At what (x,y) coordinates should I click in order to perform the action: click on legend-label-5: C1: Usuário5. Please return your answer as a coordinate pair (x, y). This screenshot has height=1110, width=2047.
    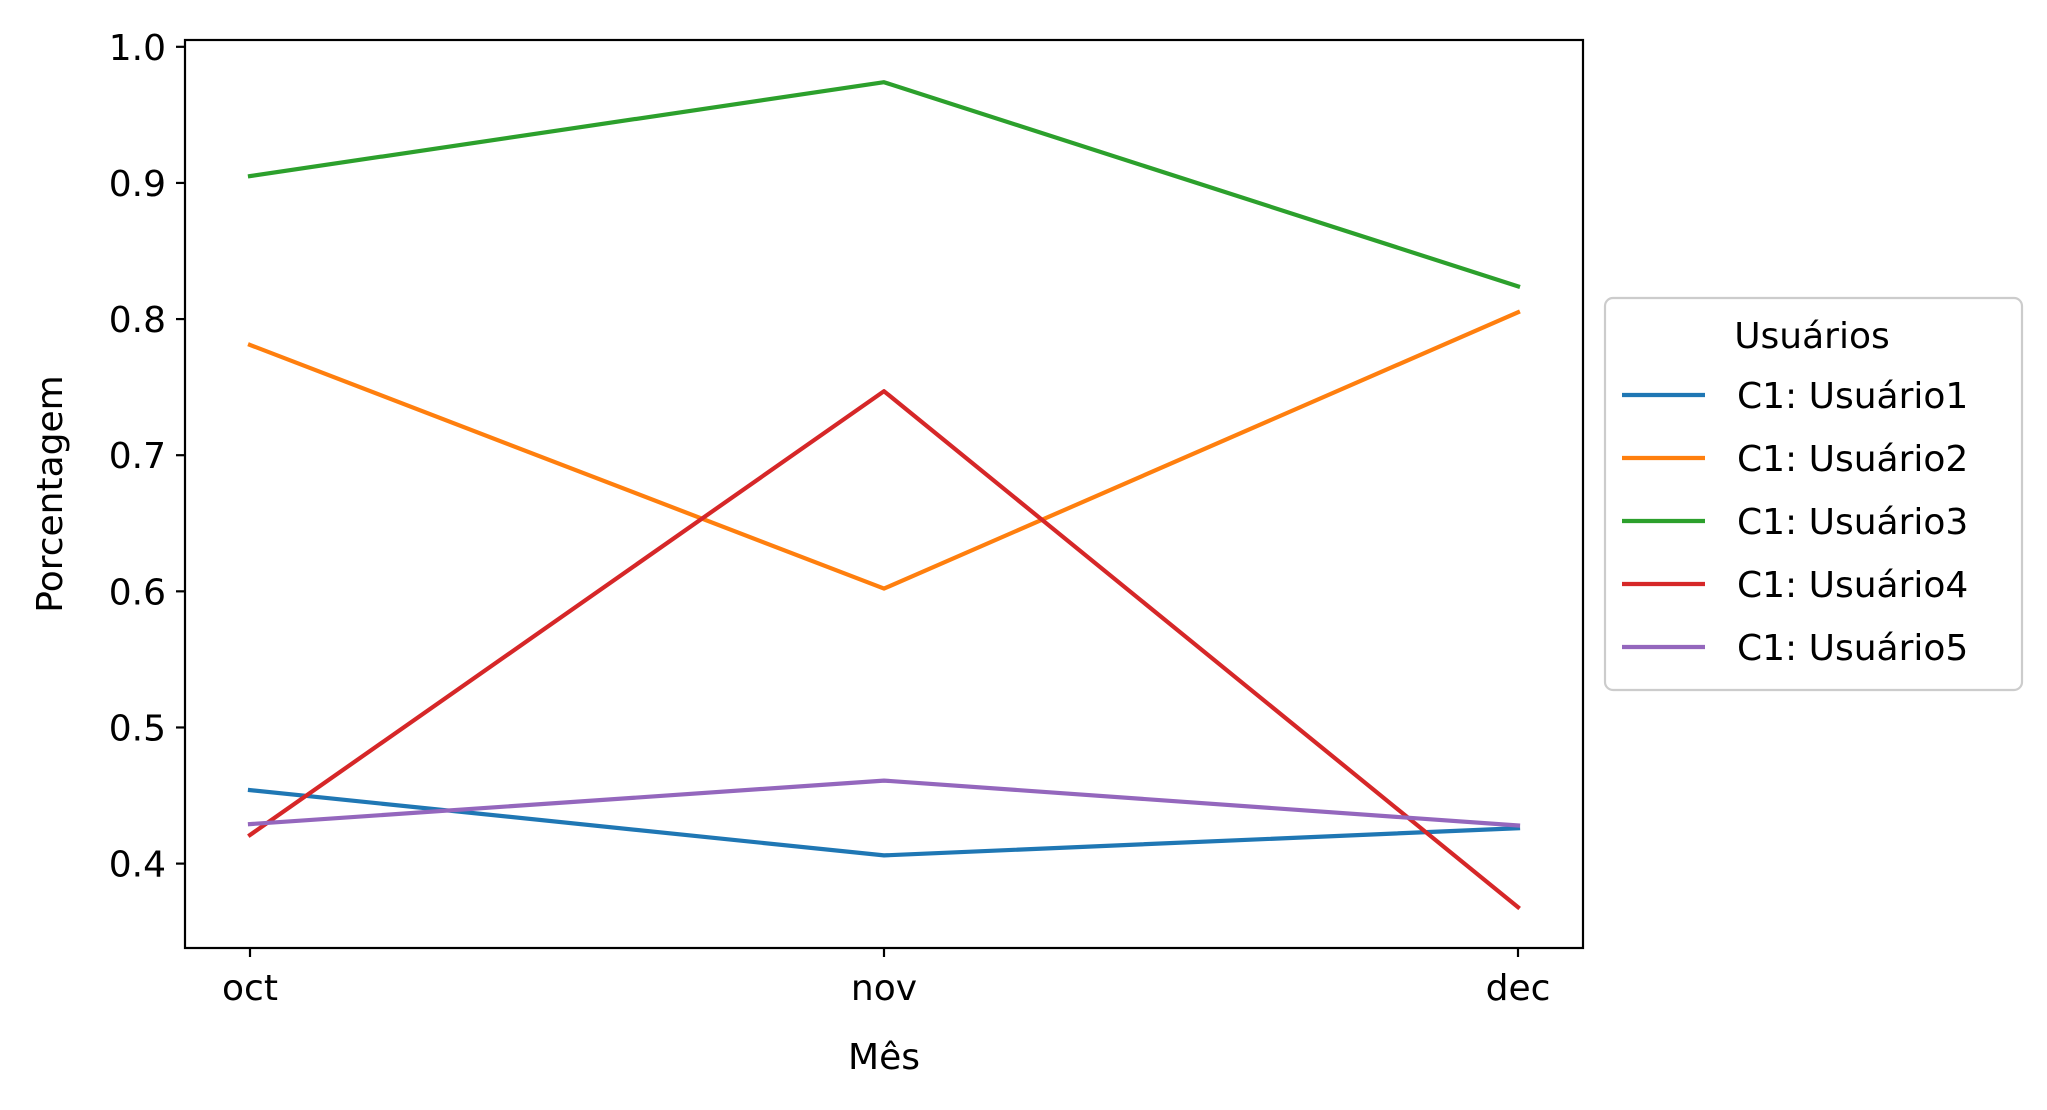
    Looking at the image, I should click on (1852, 648).